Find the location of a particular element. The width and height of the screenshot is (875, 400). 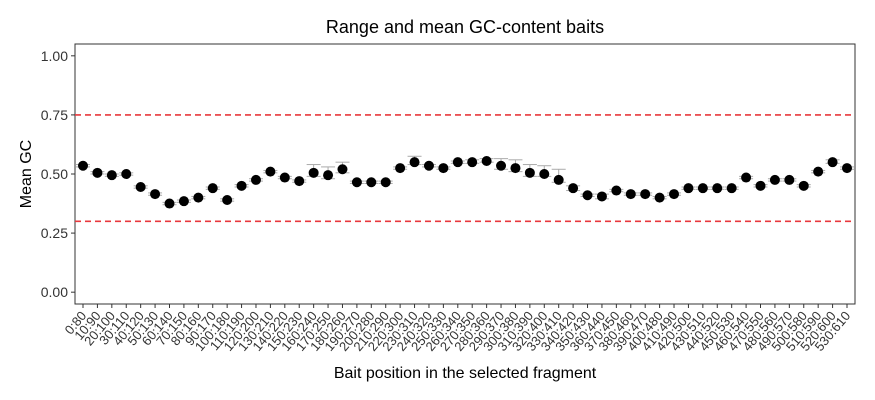

data-points is located at coordinates (465, 182).